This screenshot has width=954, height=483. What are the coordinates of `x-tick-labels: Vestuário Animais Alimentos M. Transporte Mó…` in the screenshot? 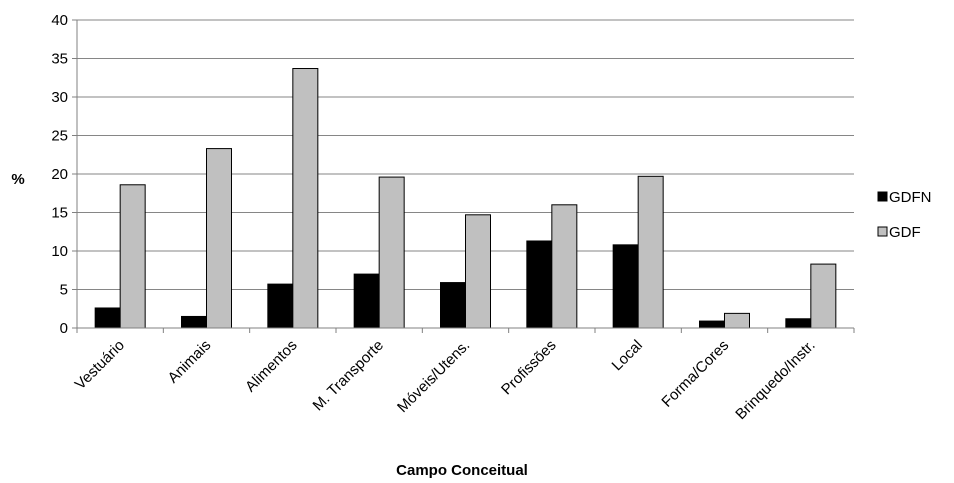 It's located at (445, 380).